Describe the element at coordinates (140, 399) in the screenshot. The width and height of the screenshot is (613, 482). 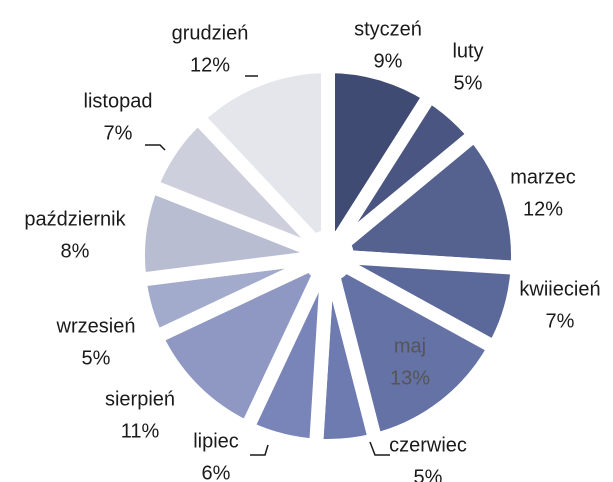
I see `category-label: sierpień` at that location.